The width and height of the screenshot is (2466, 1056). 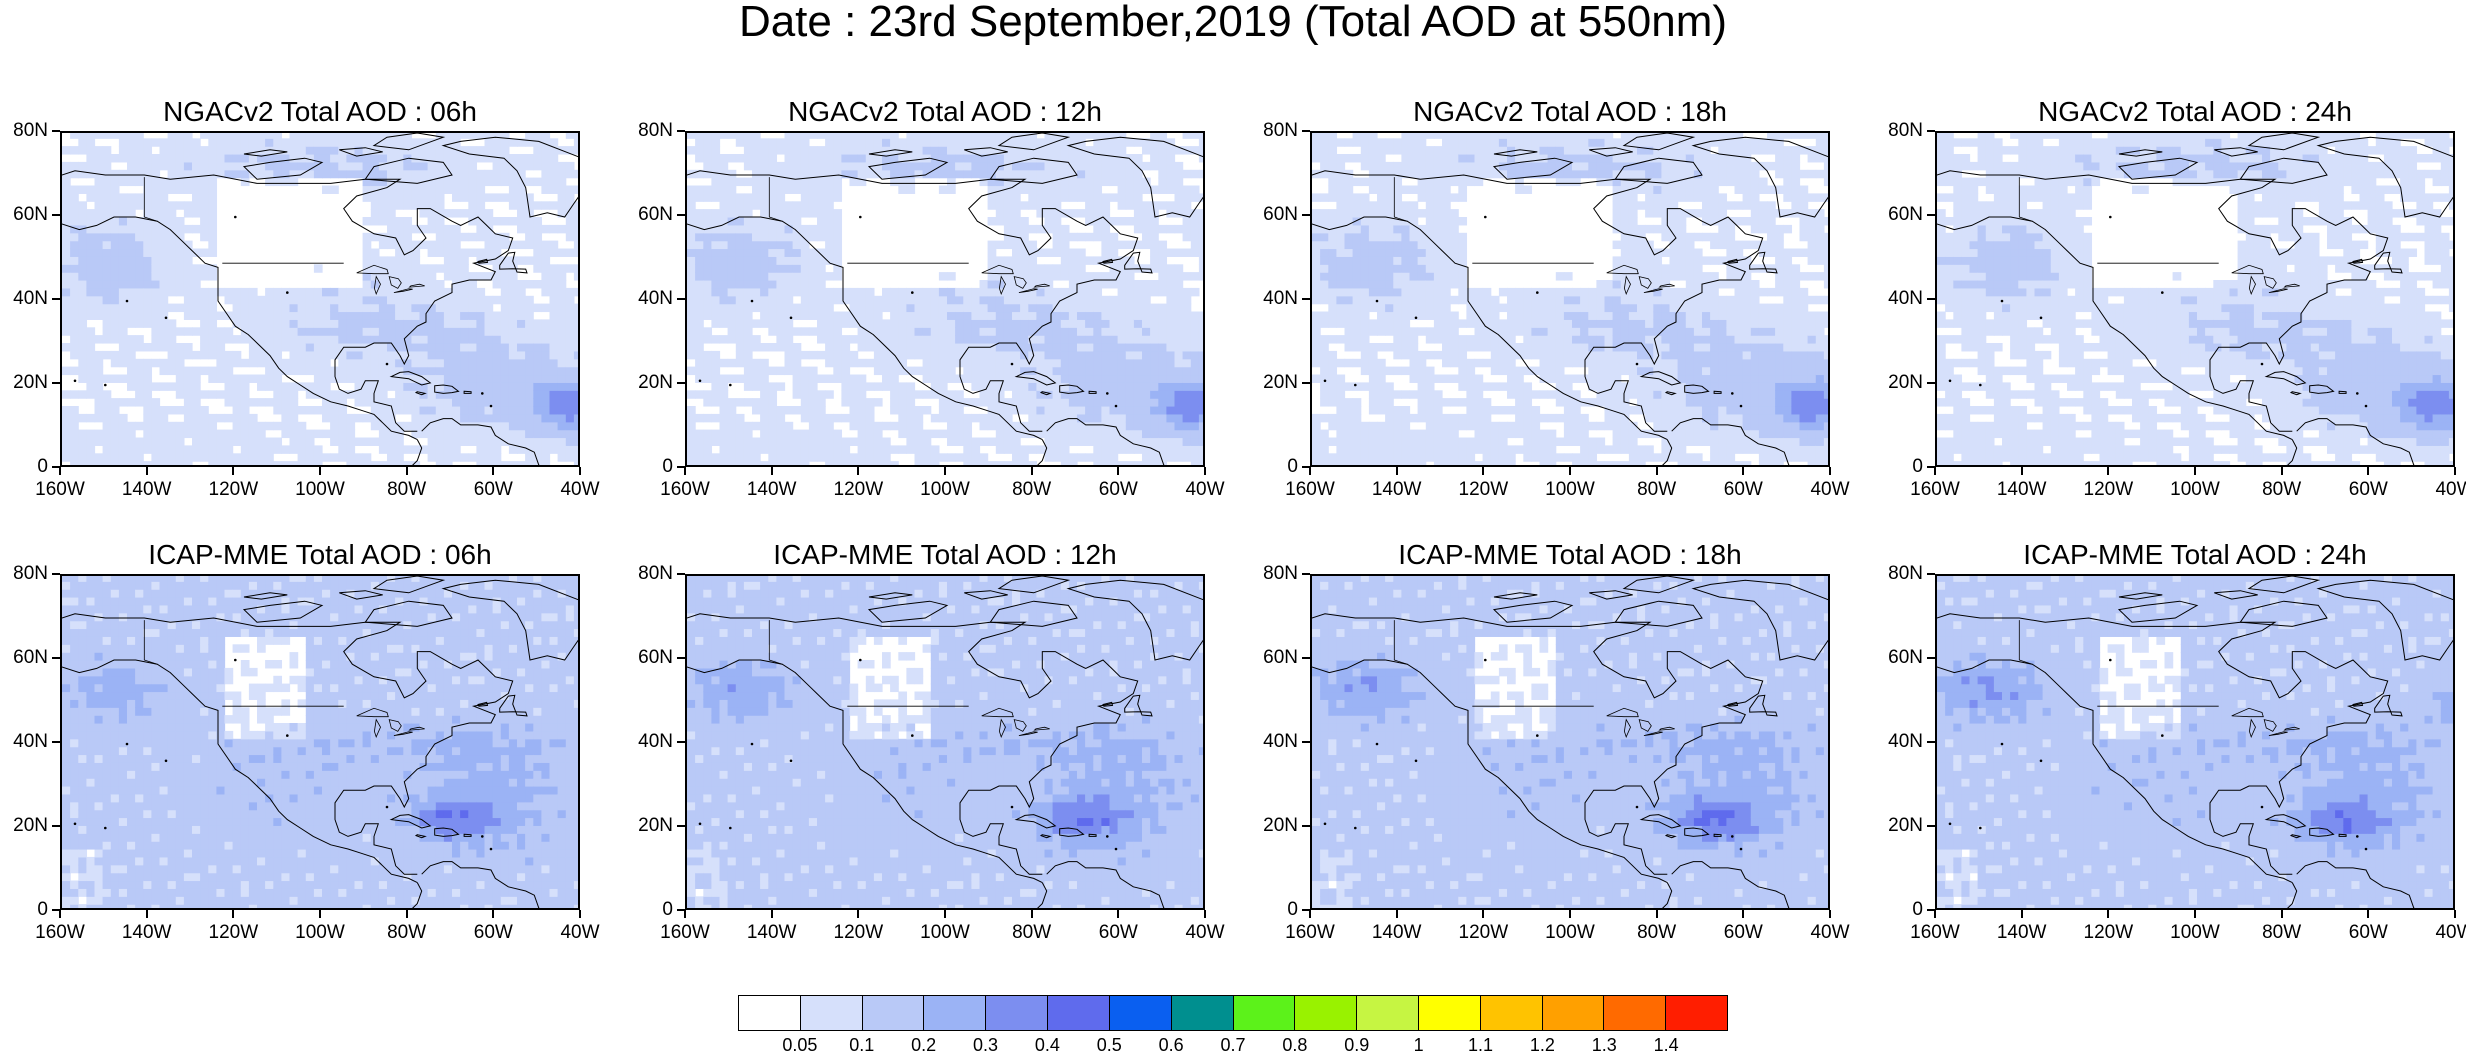 What do you see at coordinates (150, 199) in the screenshot?
I see `alaska-canada-border` at bounding box center [150, 199].